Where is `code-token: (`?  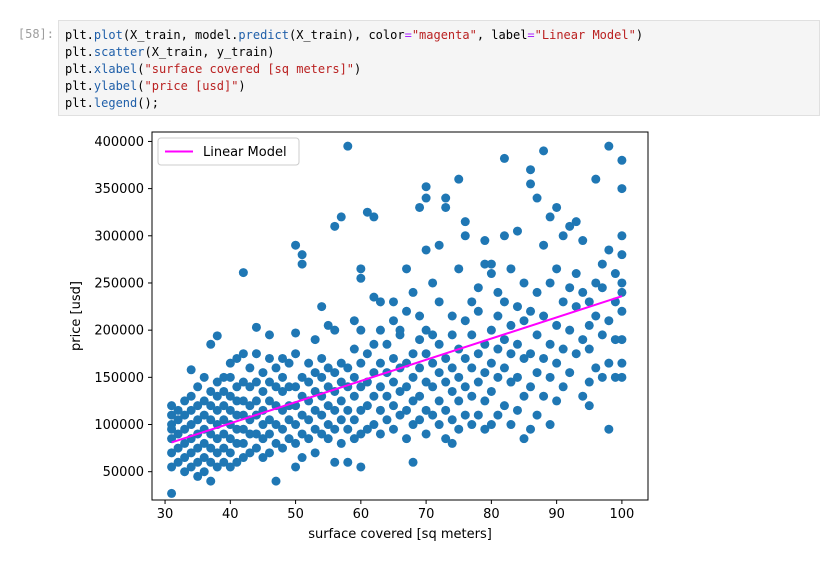
code-token: ( is located at coordinates (141, 69).